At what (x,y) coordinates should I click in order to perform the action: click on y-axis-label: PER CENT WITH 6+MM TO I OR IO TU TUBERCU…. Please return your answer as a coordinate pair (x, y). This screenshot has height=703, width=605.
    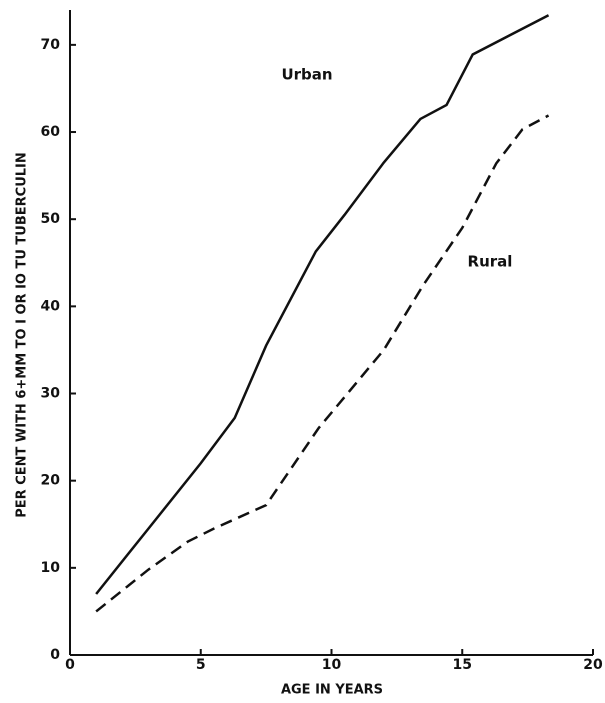
    Looking at the image, I should click on (22, 335).